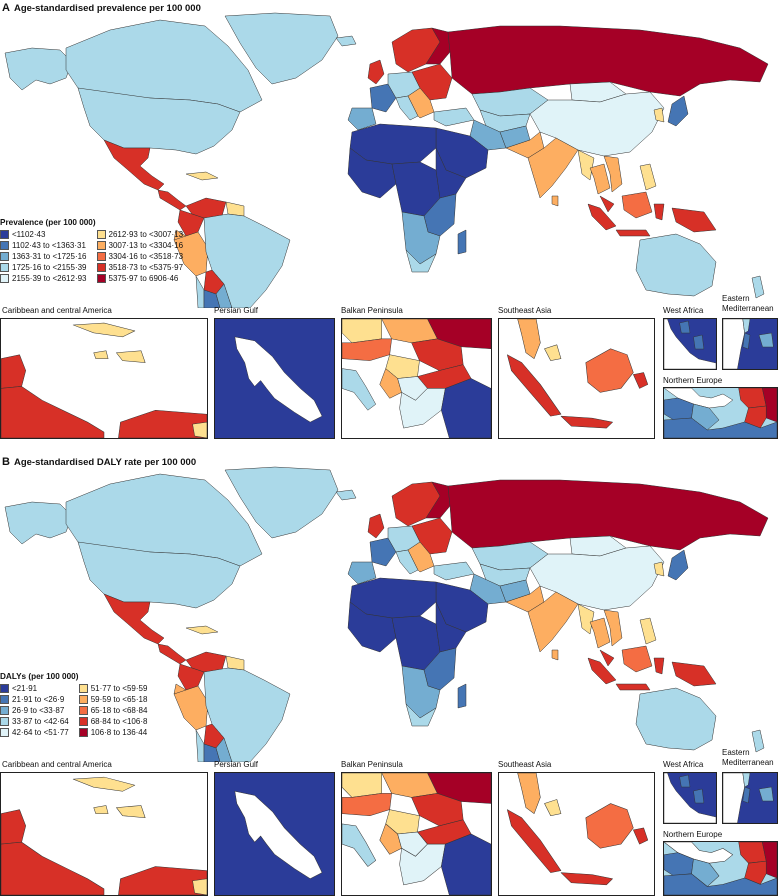  I want to click on region-scandinavia, so click(416, 504).